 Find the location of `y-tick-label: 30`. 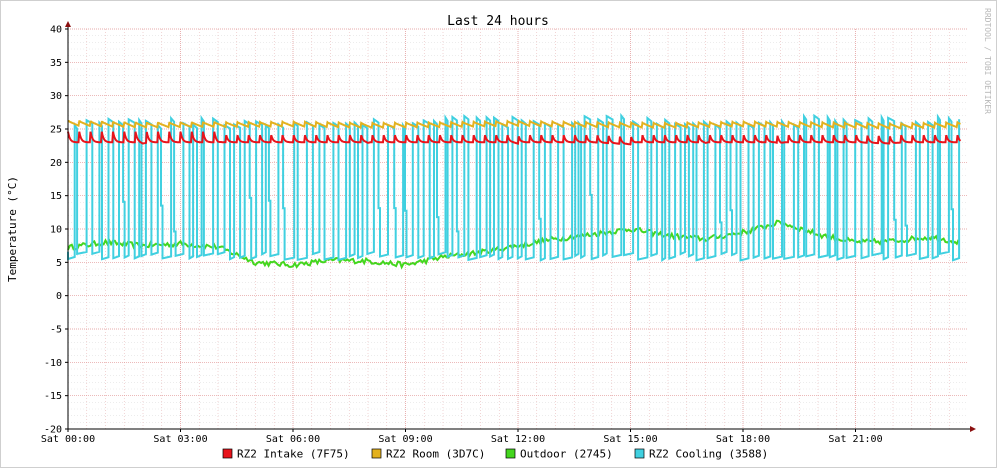

y-tick-label: 30 is located at coordinates (56, 96).